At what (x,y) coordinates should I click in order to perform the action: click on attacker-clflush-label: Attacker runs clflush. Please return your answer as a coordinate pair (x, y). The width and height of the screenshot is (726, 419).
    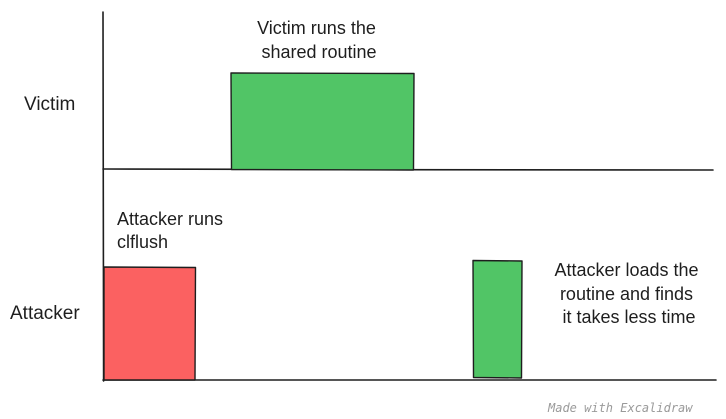
    Looking at the image, I should click on (172, 230).